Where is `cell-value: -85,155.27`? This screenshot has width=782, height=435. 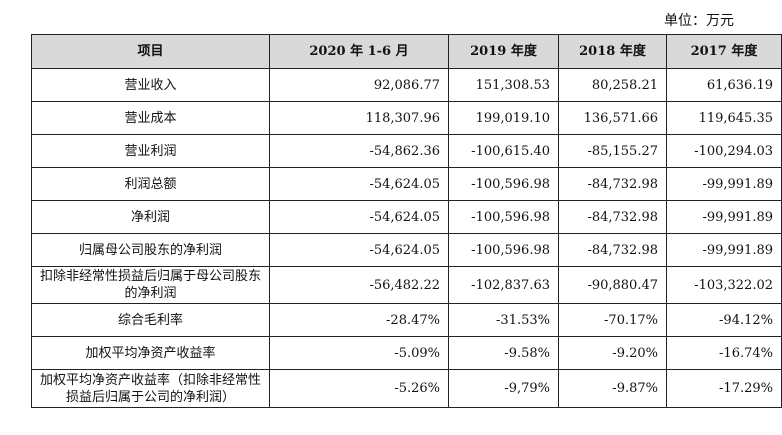 cell-value: -85,155.27 is located at coordinates (612, 151).